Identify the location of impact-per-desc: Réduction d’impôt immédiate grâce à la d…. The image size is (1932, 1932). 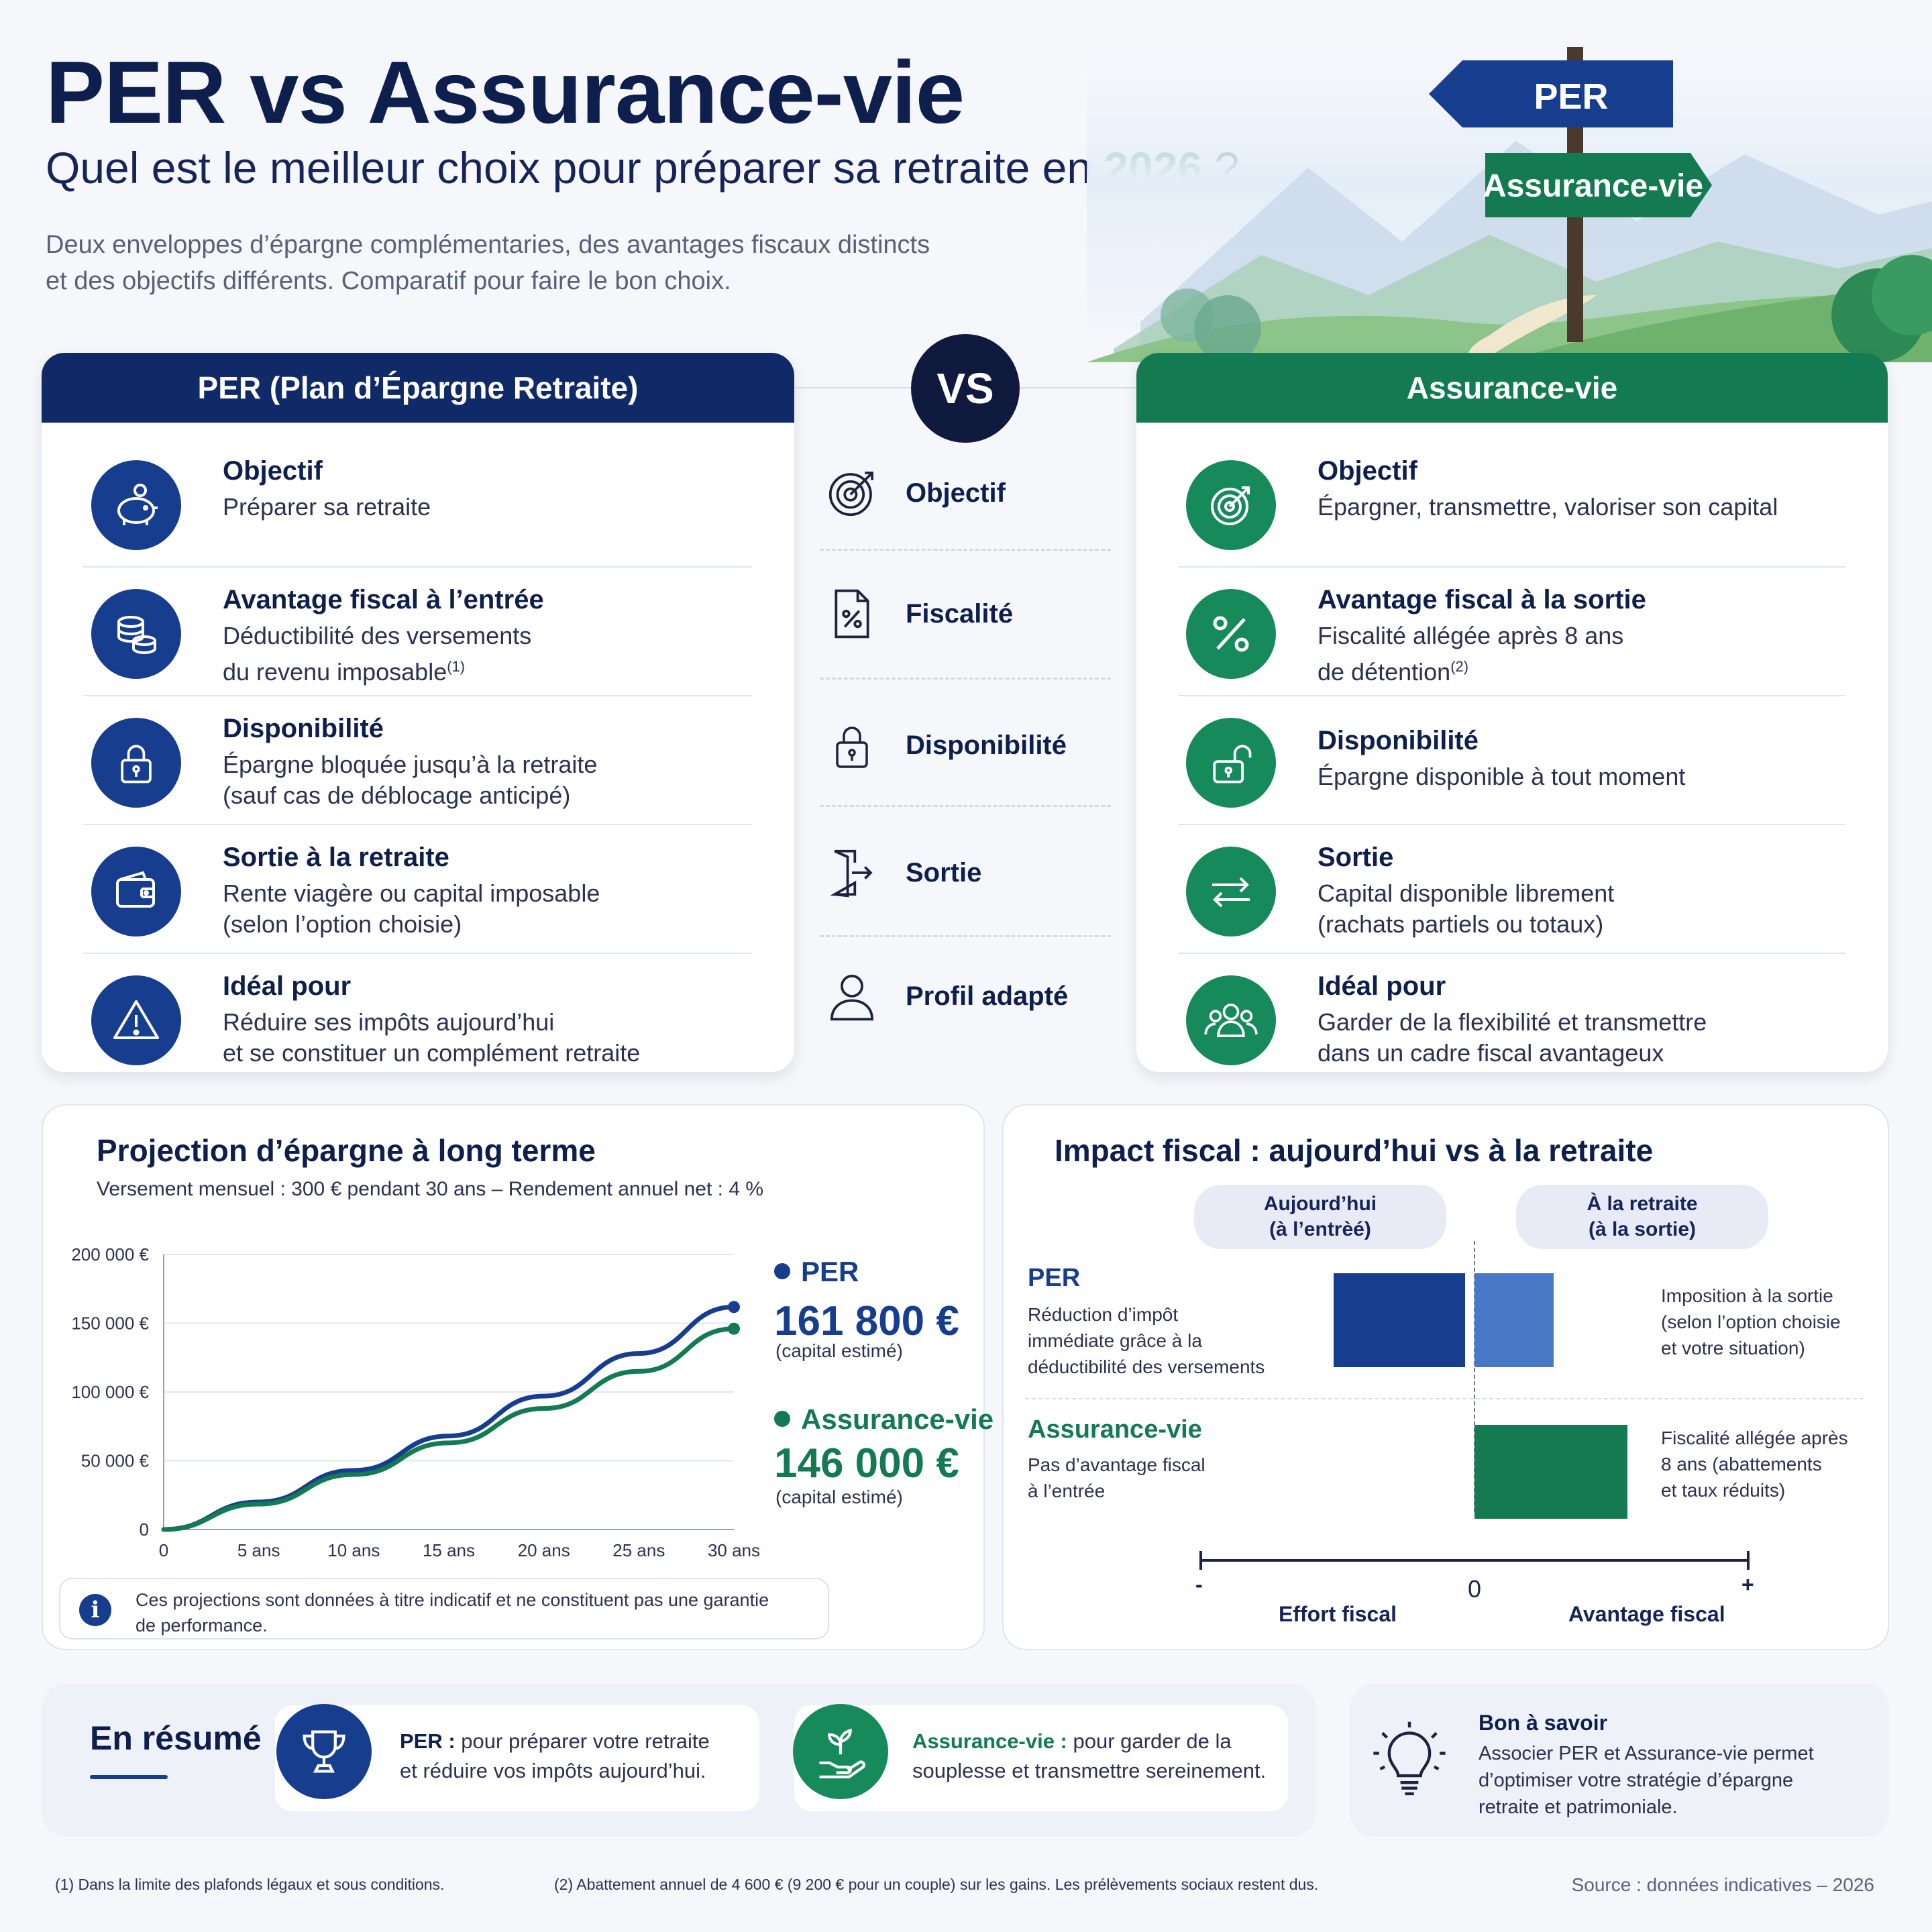
(1146, 1340).